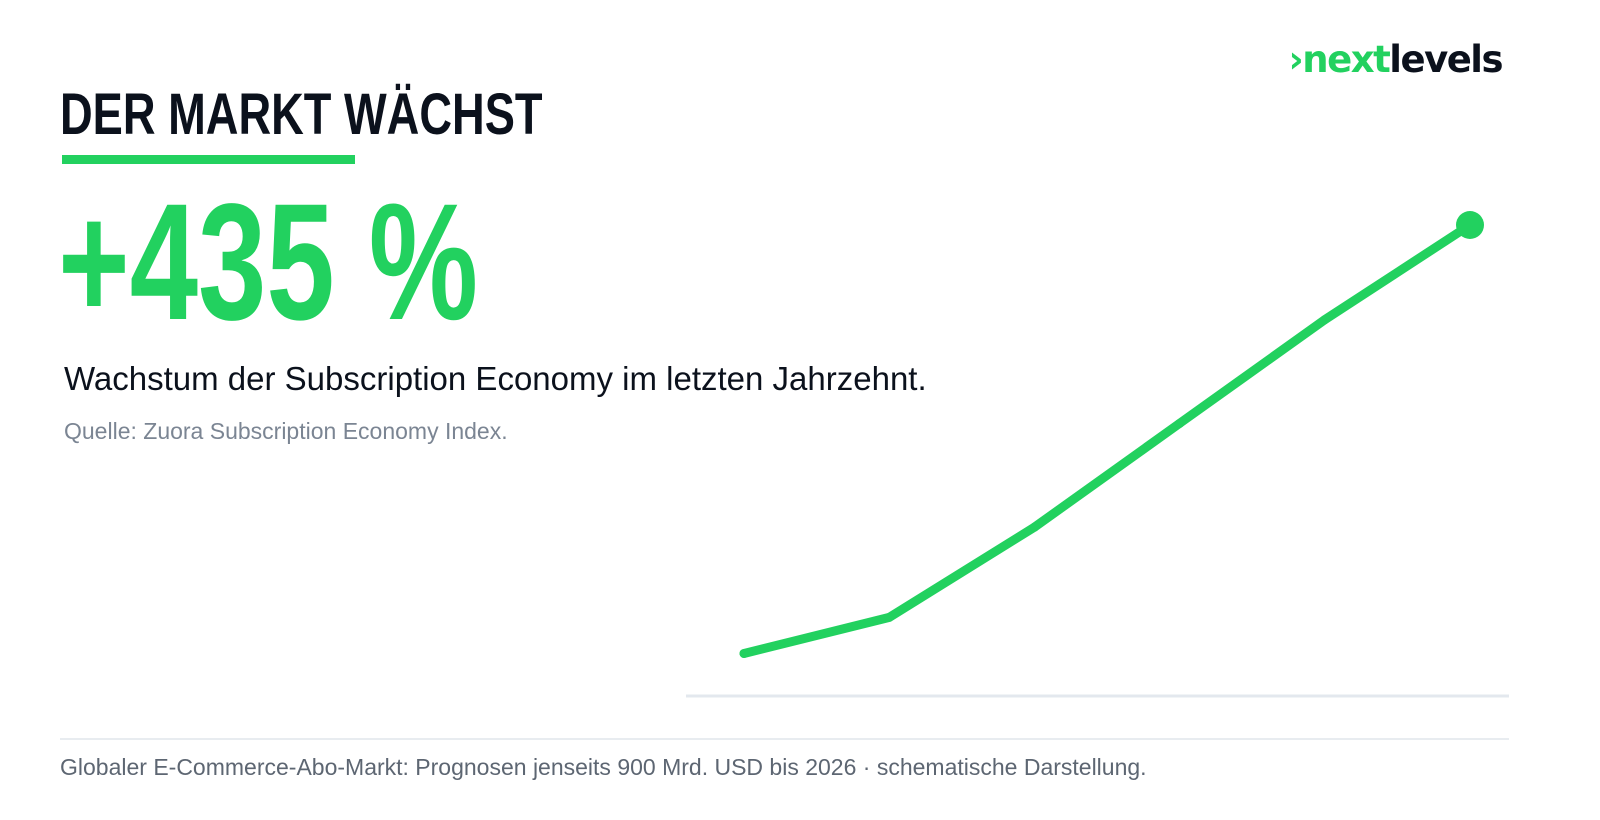 The height and width of the screenshot is (820, 1600). Describe the element at coordinates (784, 739) in the screenshot. I see `footer-divider` at that location.